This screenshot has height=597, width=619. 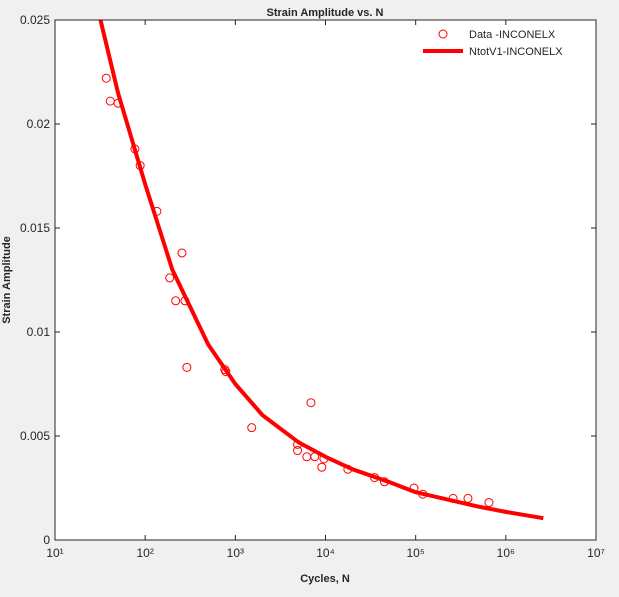 What do you see at coordinates (443, 34) in the screenshot?
I see `legend-marker` at bounding box center [443, 34].